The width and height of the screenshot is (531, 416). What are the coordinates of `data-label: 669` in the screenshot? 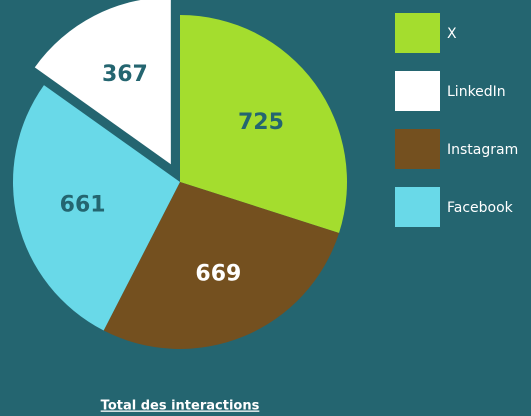 It's located at (218, 274).